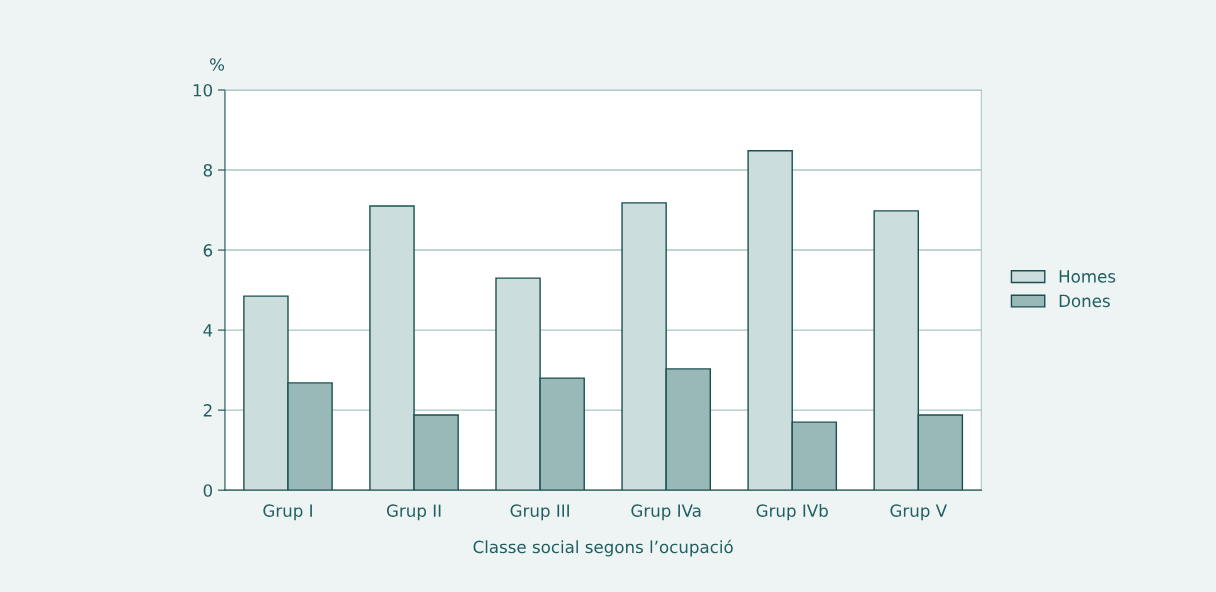  What do you see at coordinates (603, 548) in the screenshot?
I see `x-axis-title: Classe social segons l’ocupació` at bounding box center [603, 548].